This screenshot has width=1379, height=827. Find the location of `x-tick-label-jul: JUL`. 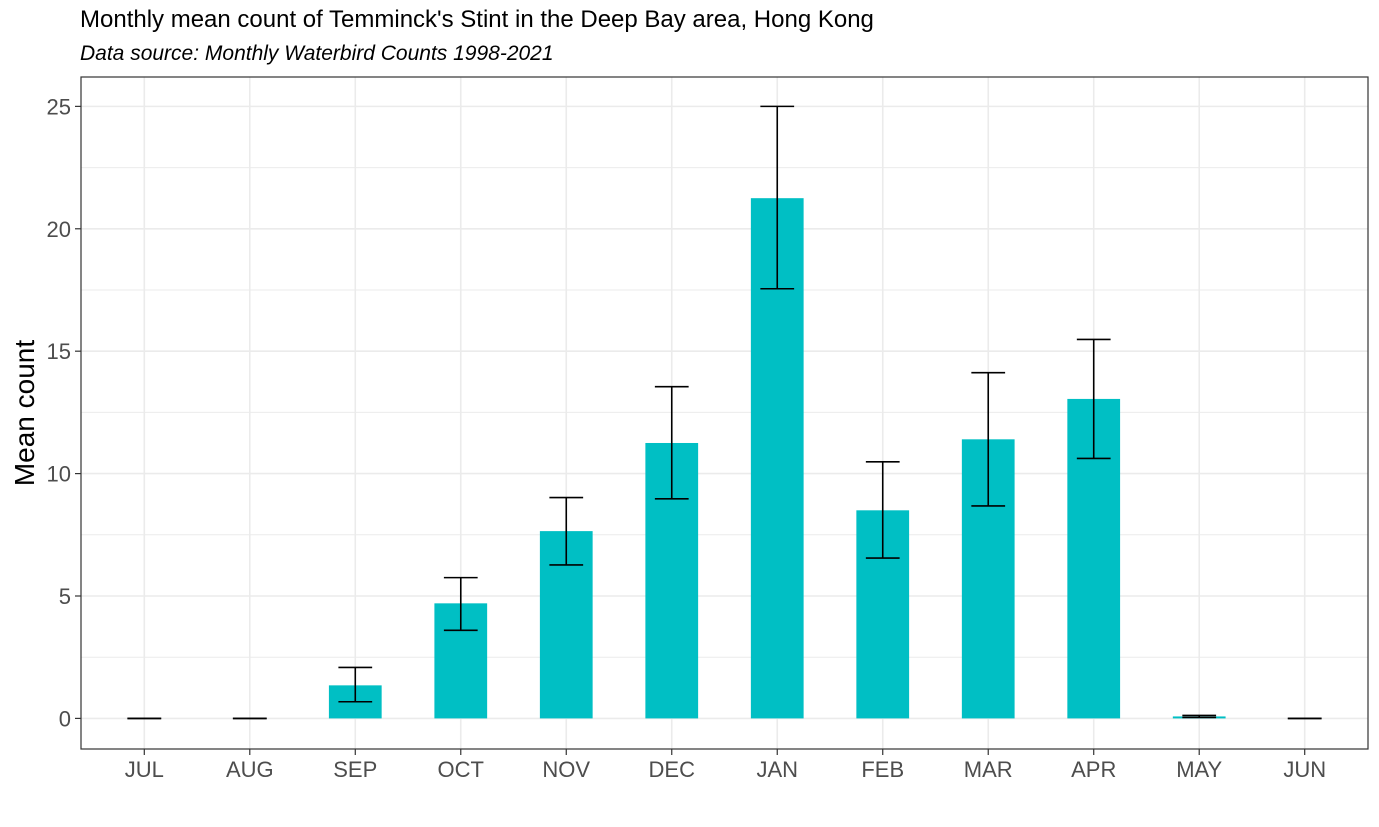

x-tick-label-jul: JUL is located at coordinates (144, 769).